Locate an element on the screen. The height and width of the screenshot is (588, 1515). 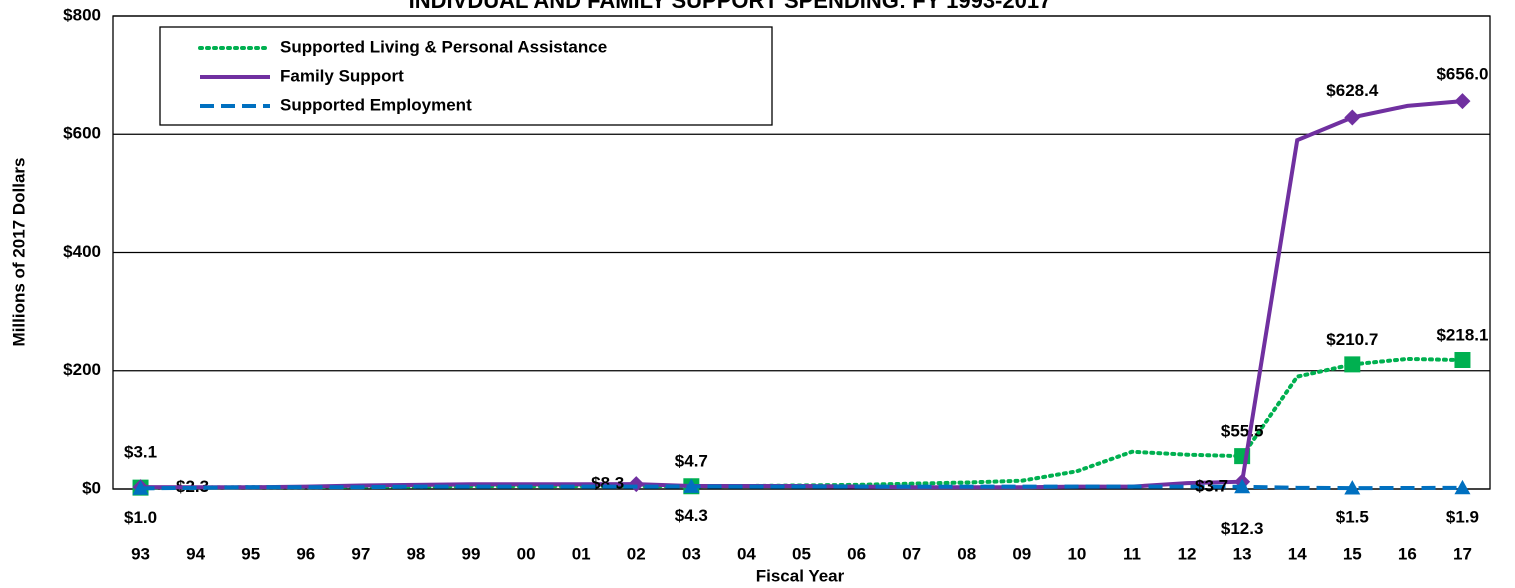
x-tick-label: 15 is located at coordinates (1352, 553).